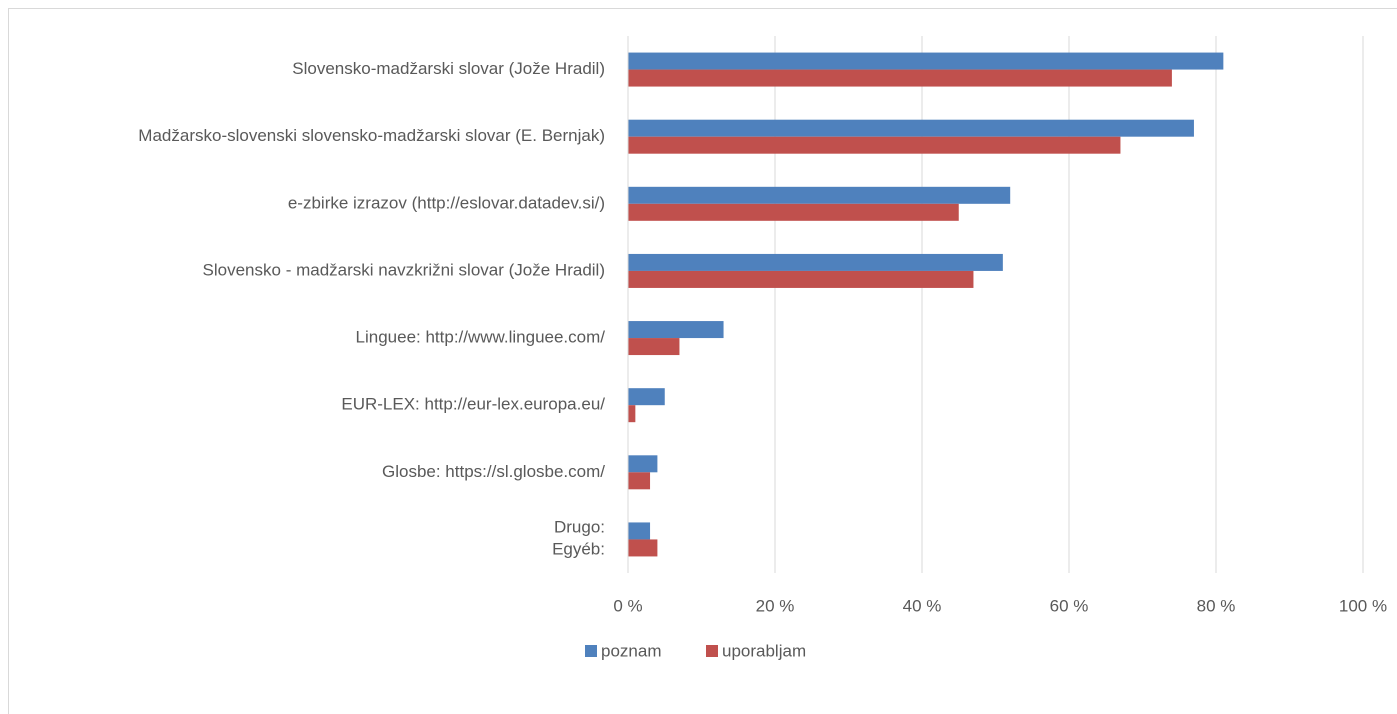 The width and height of the screenshot is (1397, 714). What do you see at coordinates (1363, 605) in the screenshot?
I see `x-tick-label: 100 %` at bounding box center [1363, 605].